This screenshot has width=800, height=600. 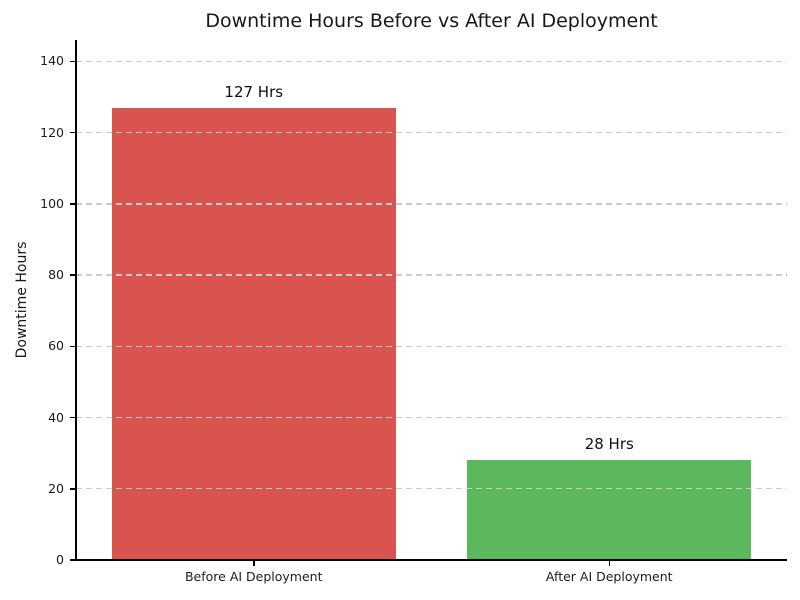 I want to click on y-tick-label-20: 20, so click(x=56, y=488).